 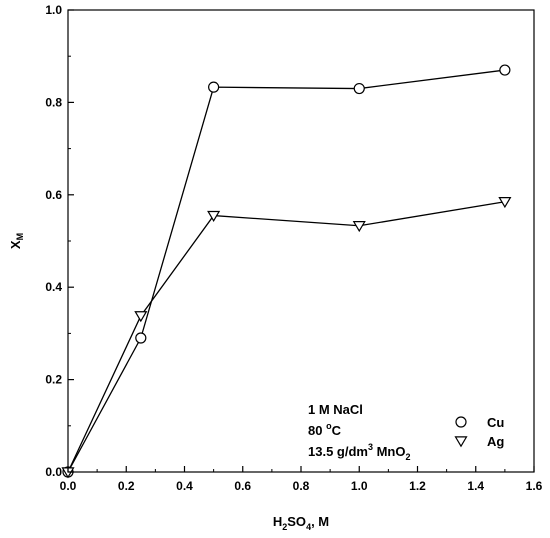 What do you see at coordinates (242, 486) in the screenshot?
I see `x-tick-label: 0.6` at bounding box center [242, 486].